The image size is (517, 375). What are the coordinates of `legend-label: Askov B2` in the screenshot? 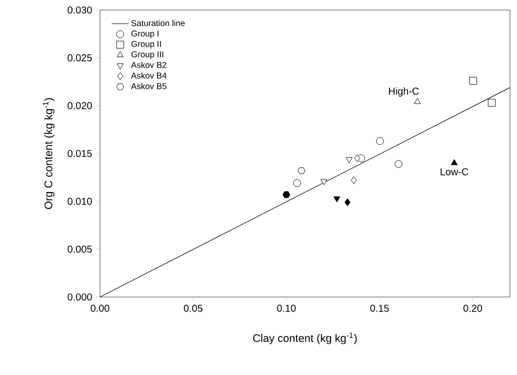 It's located at (148, 65).